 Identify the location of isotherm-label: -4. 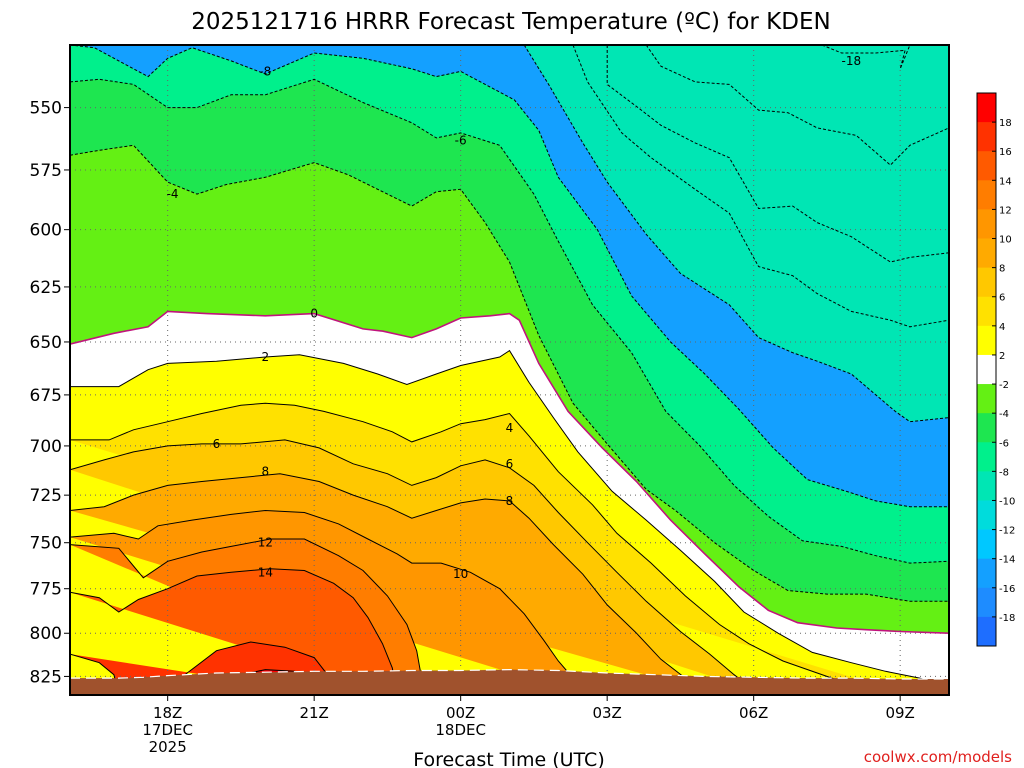
(173, 194).